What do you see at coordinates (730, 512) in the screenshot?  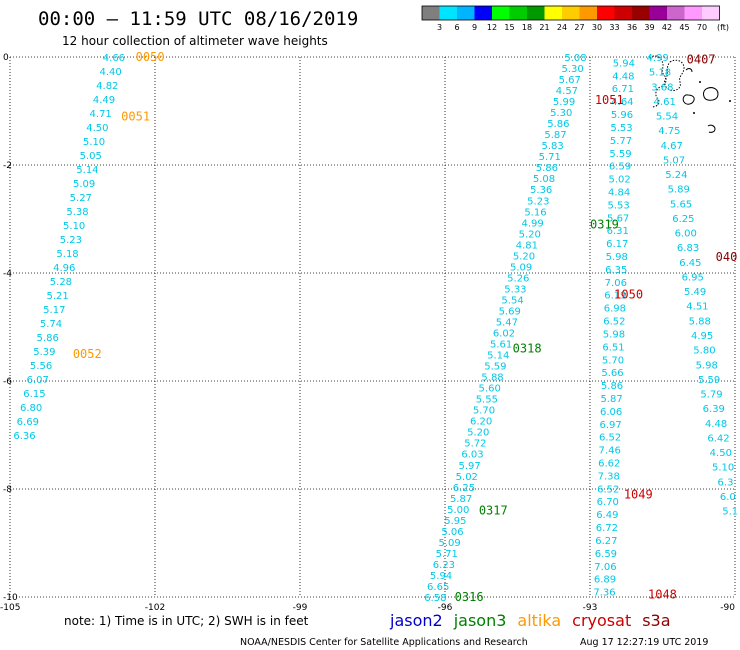 I see `swh-value: 5.1` at bounding box center [730, 512].